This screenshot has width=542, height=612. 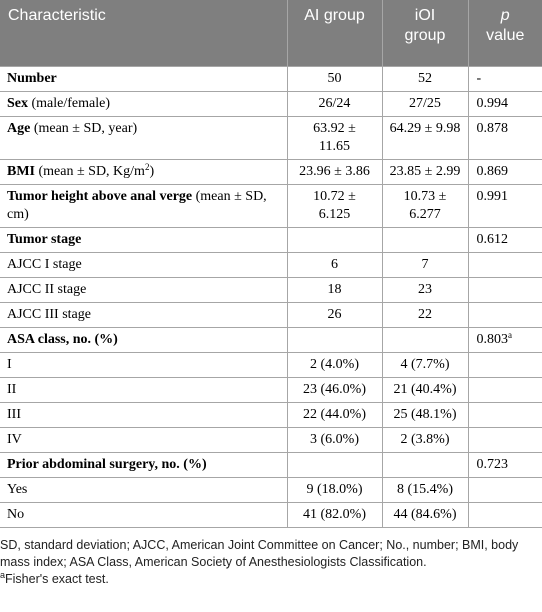 I want to click on cell: 10.73 ± 6.277, so click(x=425, y=206).